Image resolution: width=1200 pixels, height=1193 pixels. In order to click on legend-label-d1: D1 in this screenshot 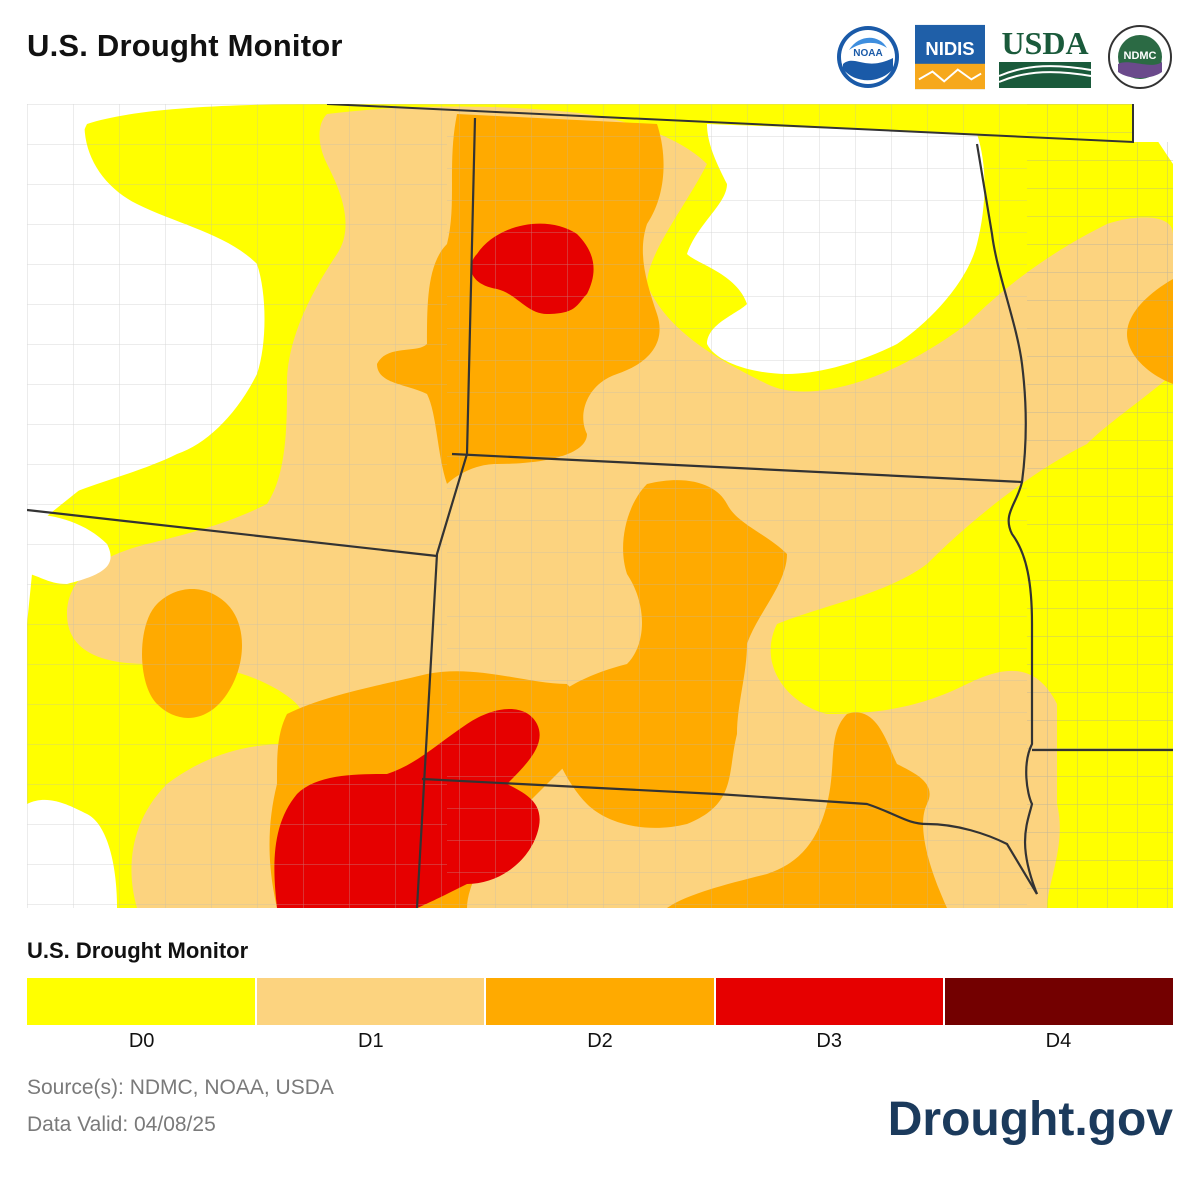, I will do `click(371, 1041)`.